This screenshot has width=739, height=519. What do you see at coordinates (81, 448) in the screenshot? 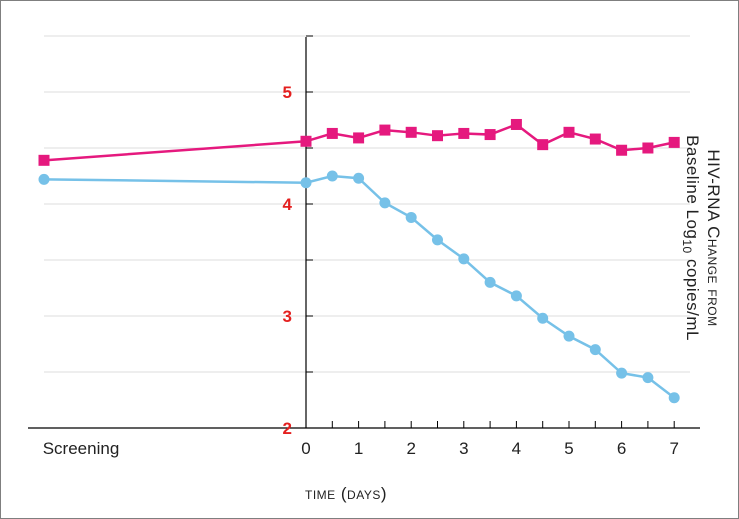
I see `x-tick-label-screening: Screening` at bounding box center [81, 448].